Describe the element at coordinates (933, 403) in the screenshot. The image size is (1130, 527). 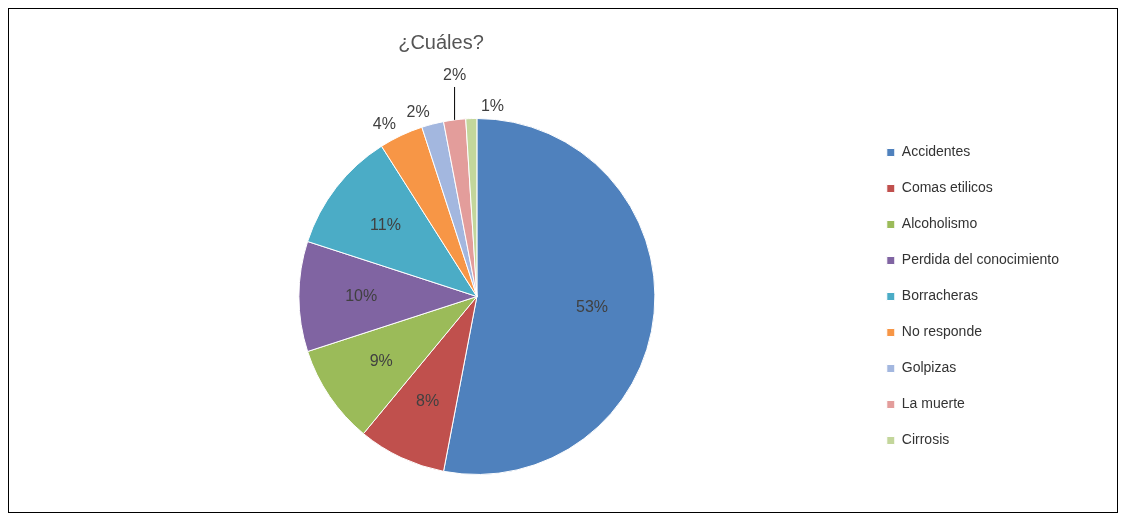
I see `legend-label: La muerte` at that location.